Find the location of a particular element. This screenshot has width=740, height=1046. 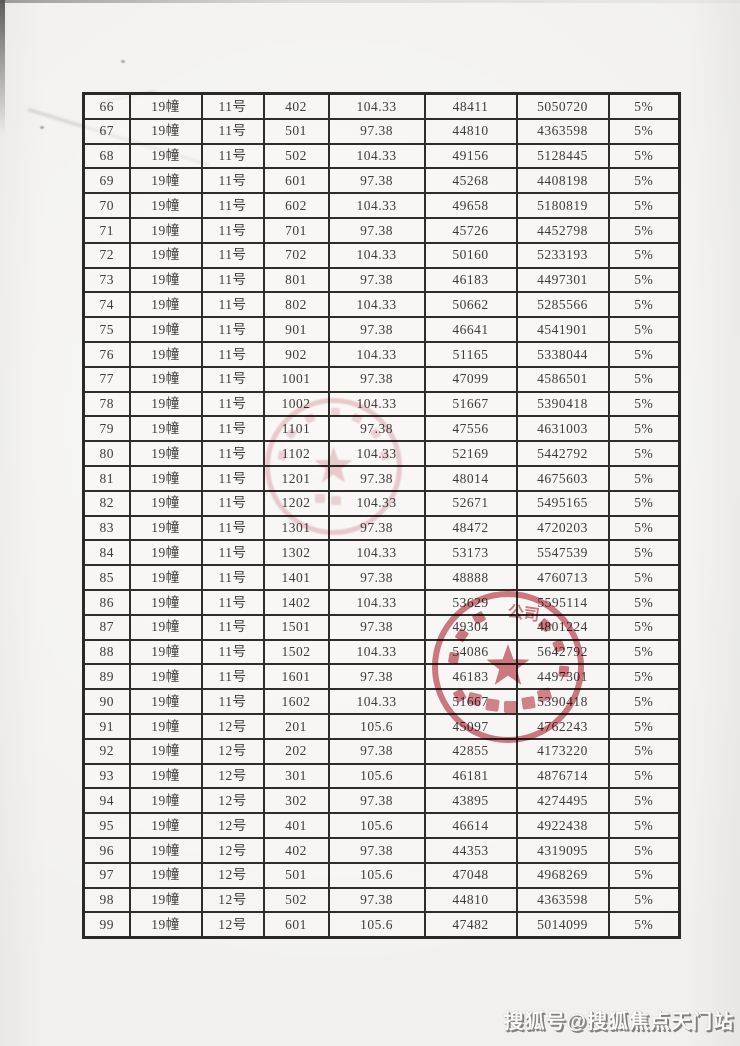

cell-room: 702 is located at coordinates (296, 255).